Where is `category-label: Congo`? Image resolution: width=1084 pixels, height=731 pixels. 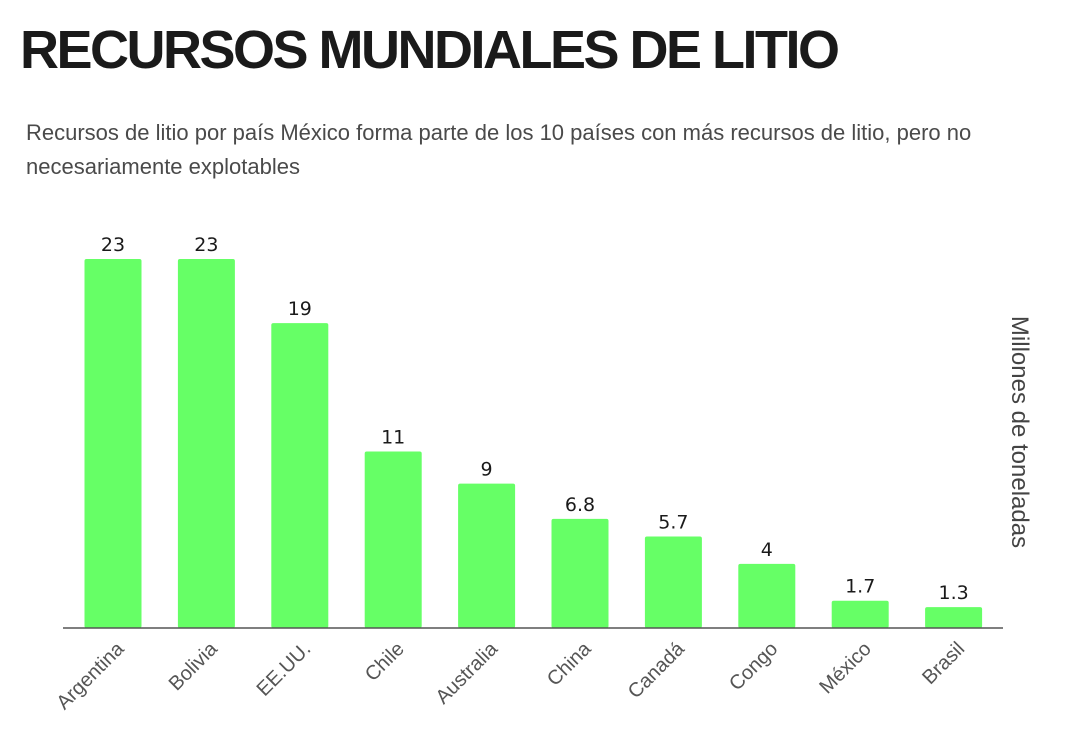
category-label: Congo is located at coordinates (753, 666).